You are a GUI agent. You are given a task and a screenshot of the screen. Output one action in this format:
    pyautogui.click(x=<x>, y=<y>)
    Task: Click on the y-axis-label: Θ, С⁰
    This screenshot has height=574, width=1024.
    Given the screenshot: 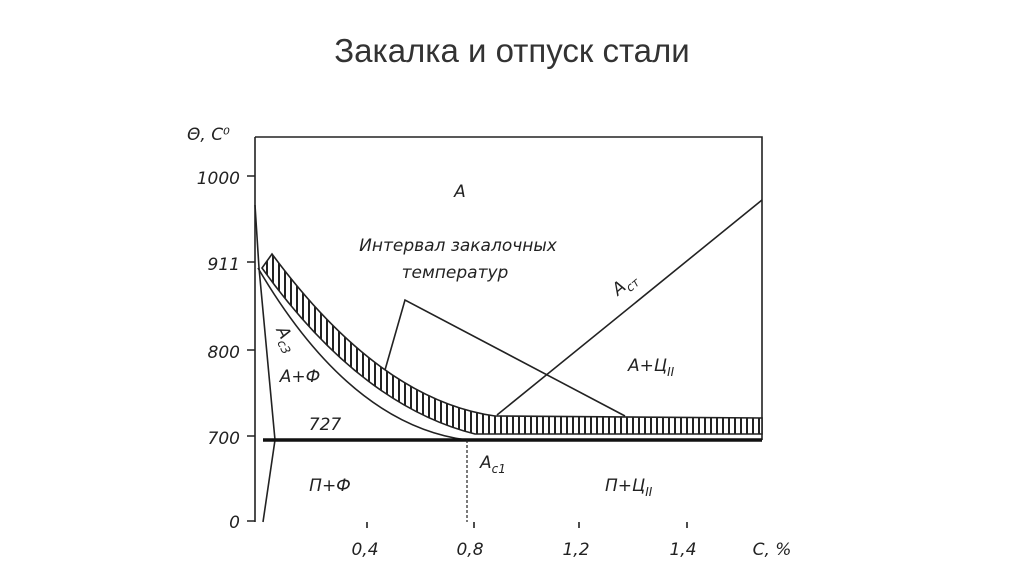 What is the action you would take?
    pyautogui.click(x=208, y=135)
    